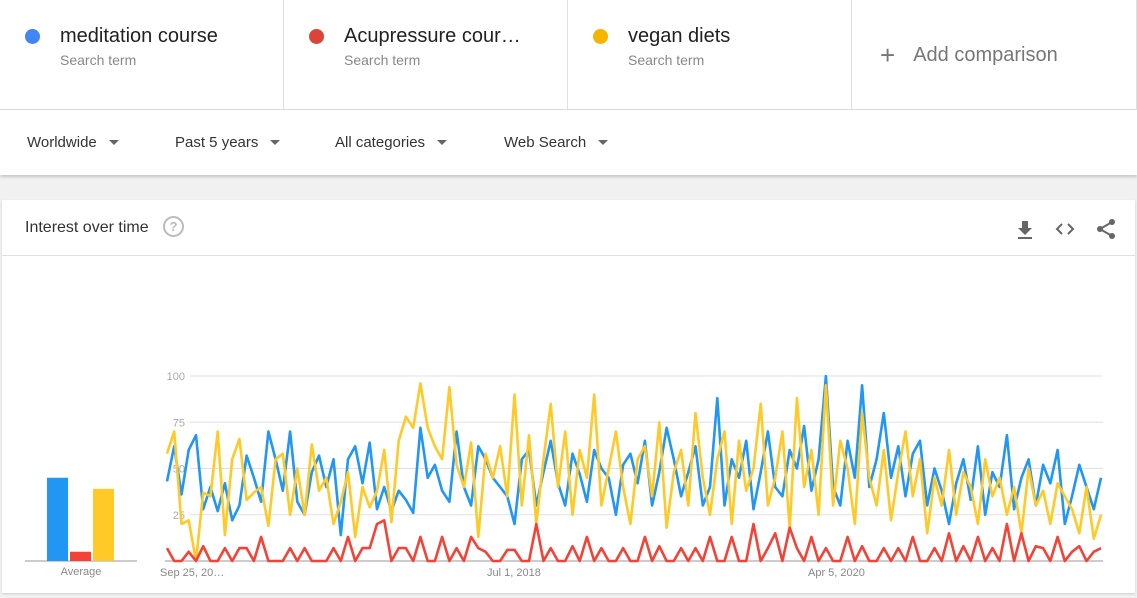 This screenshot has width=1137, height=598. What do you see at coordinates (81, 572) in the screenshot?
I see `average-label: Average` at bounding box center [81, 572].